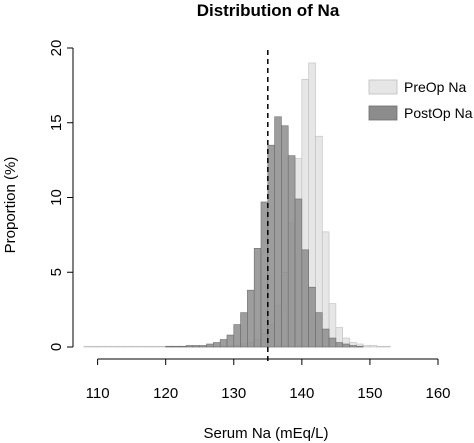  Describe the element at coordinates (10, 205) in the screenshot. I see `y-axis-label: Proportion (%)` at that location.